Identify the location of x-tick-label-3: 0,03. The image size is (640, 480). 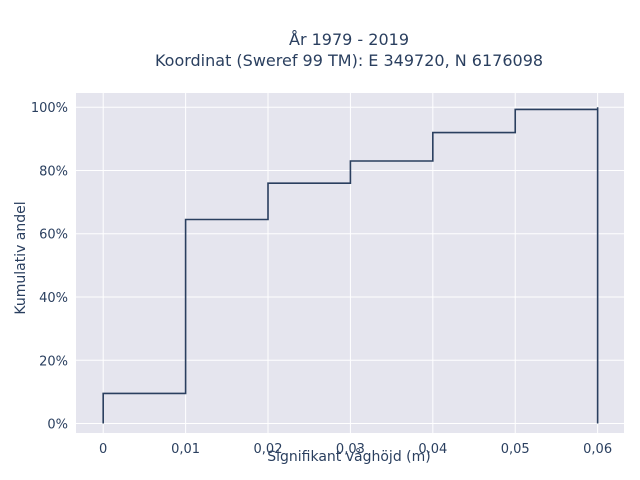
(350, 449).